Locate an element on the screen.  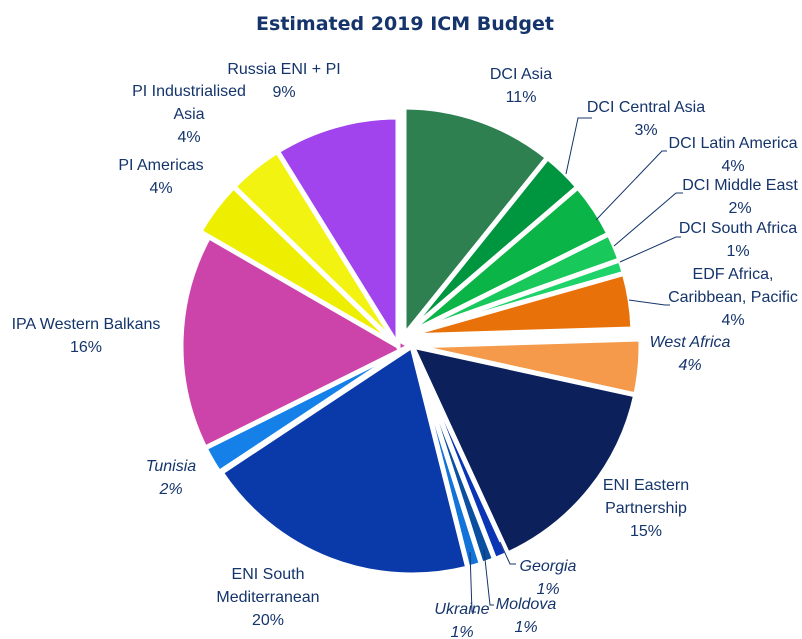
pie-slice-russia-eni-pi is located at coordinates (337, 234).